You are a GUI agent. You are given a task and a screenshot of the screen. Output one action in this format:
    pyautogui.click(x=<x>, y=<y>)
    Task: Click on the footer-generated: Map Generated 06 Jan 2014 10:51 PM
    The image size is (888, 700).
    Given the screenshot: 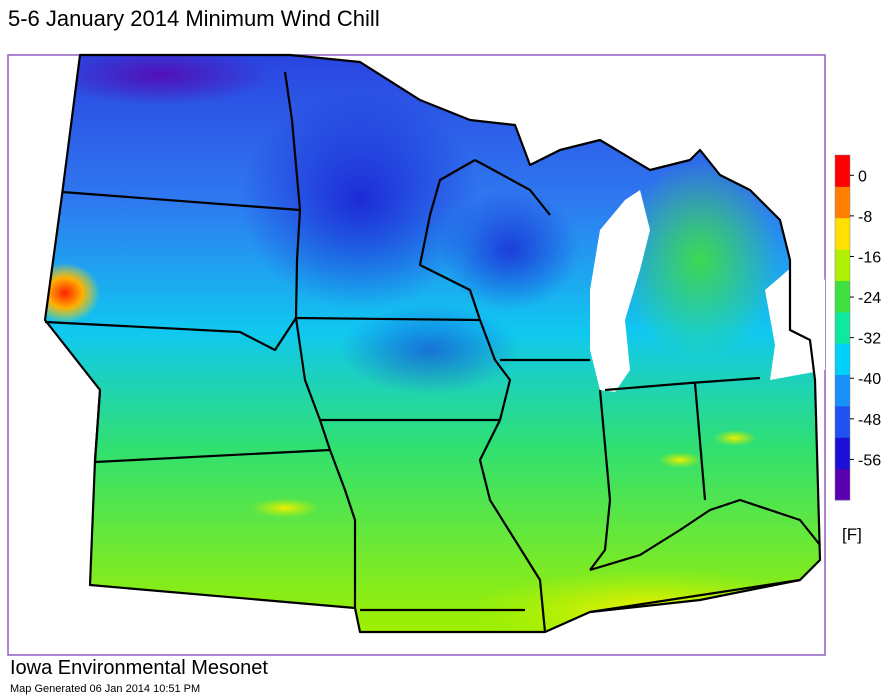 What is the action you would take?
    pyautogui.click(x=105, y=689)
    